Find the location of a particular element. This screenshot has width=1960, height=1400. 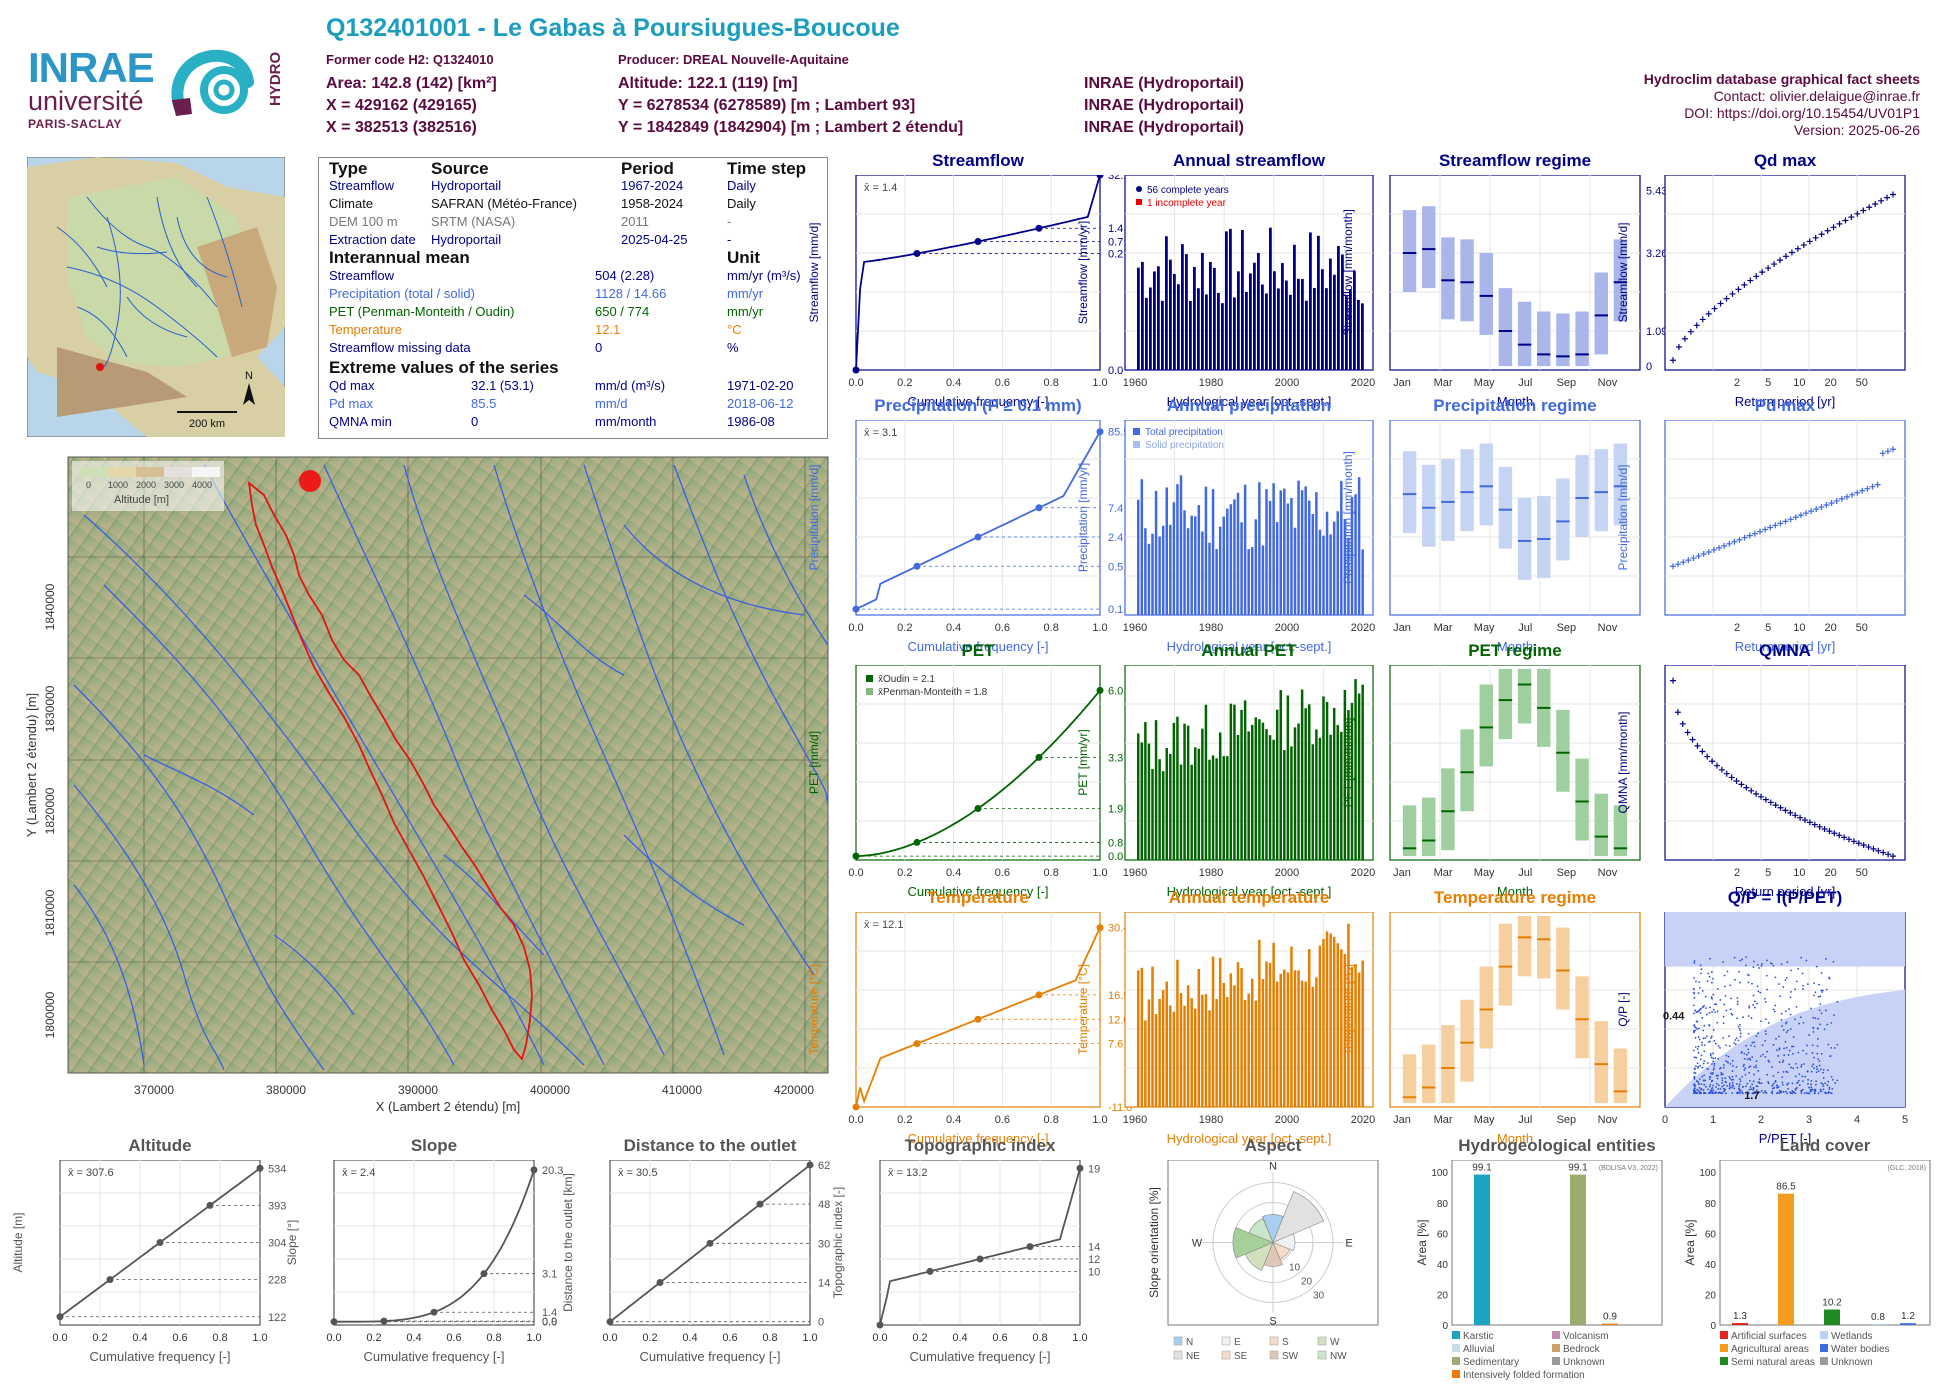

xtick: 1960 is located at coordinates (1135, 873).